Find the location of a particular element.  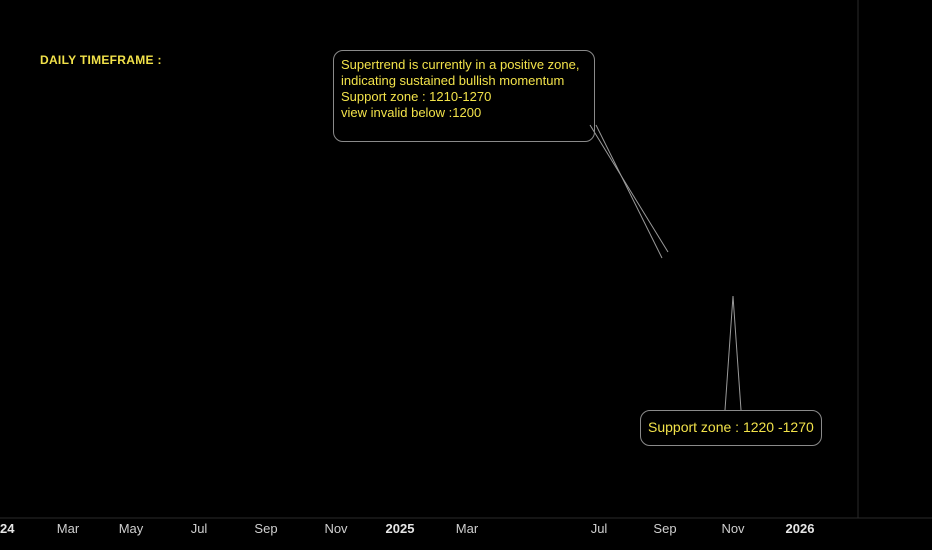

annotation-line: Support zone : 1210-1270 is located at coordinates (416, 96).